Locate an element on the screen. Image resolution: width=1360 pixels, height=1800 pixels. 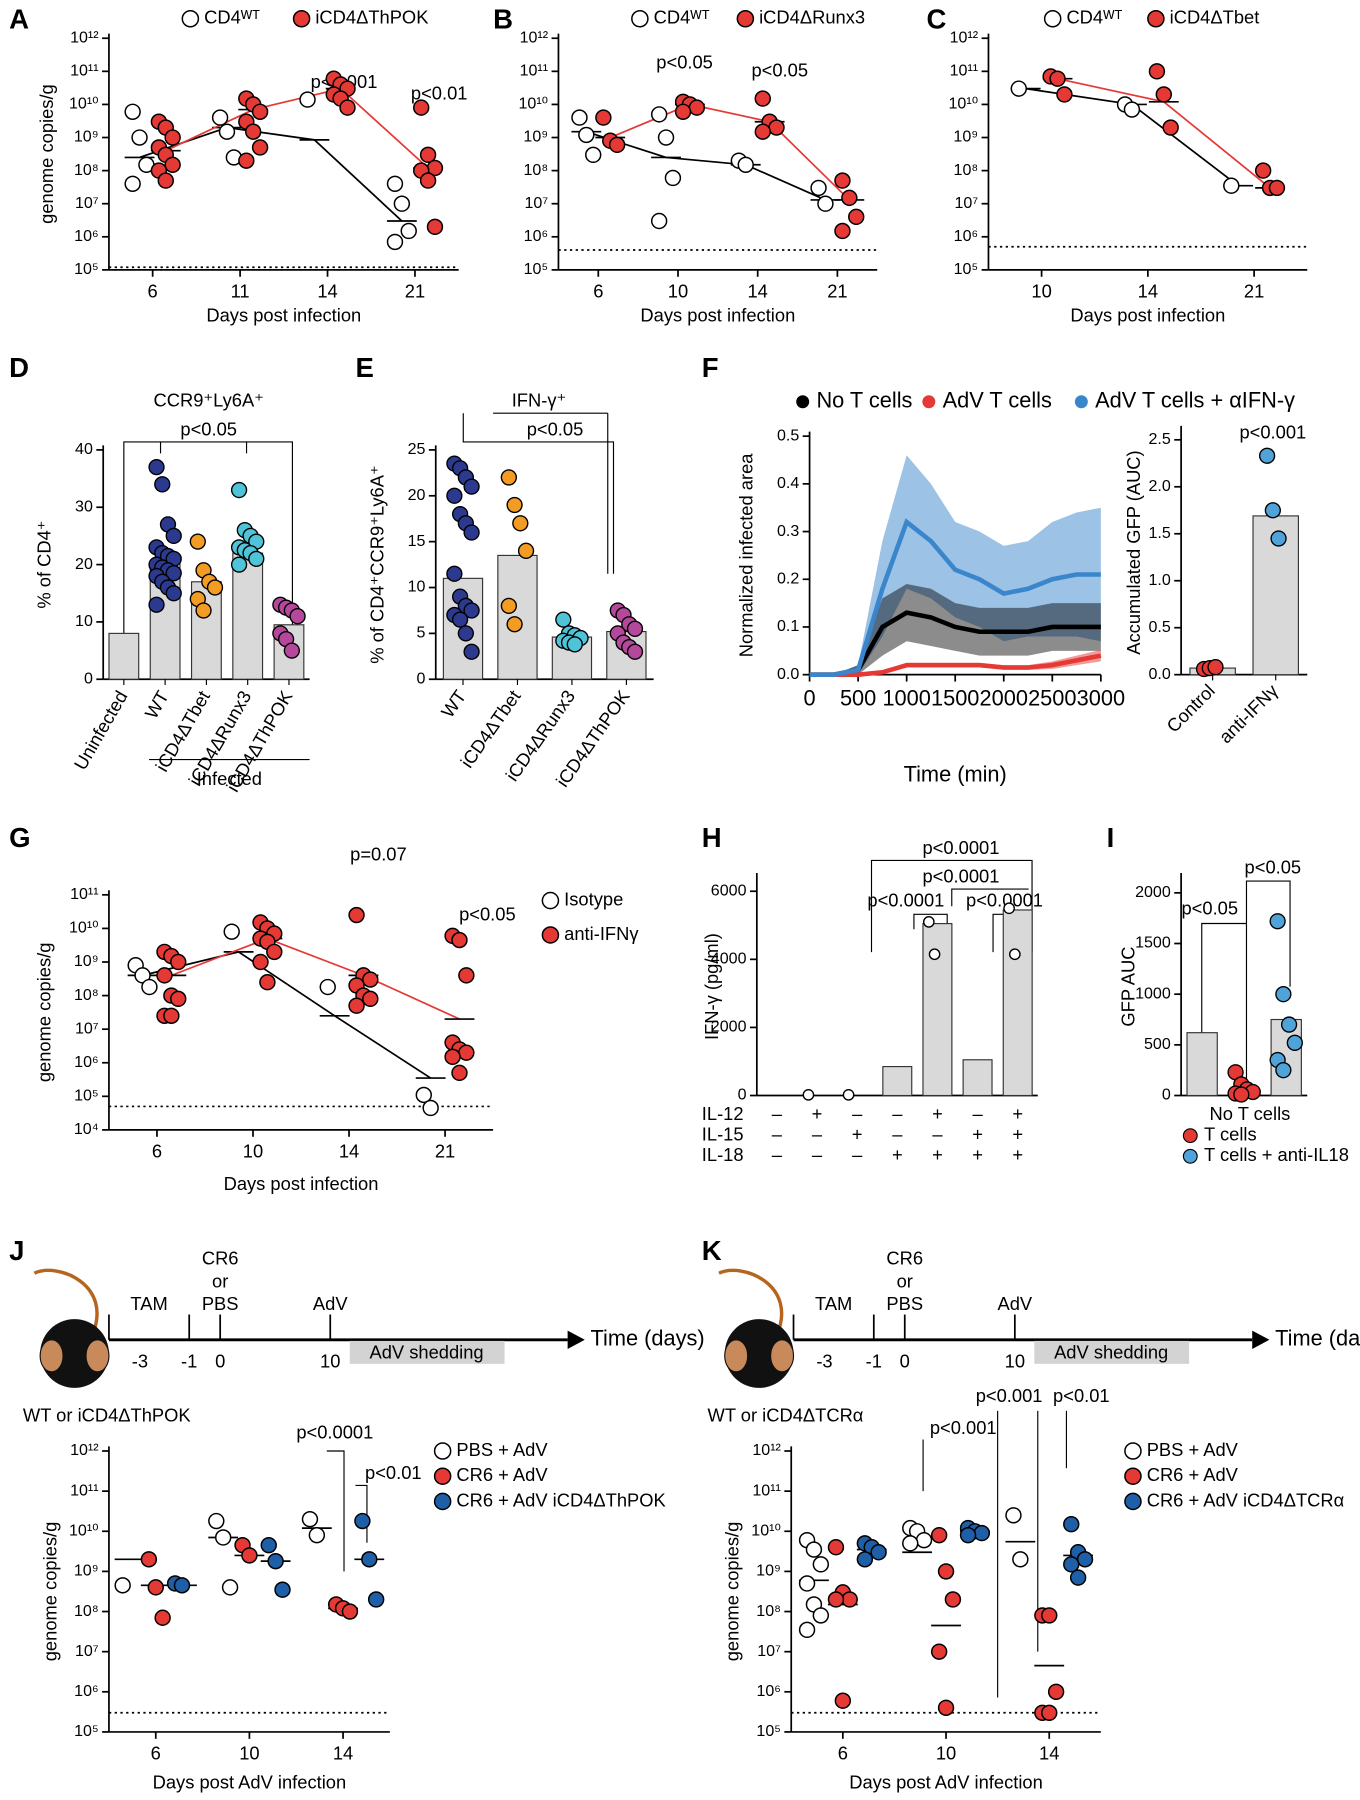
legend-label: CR6 + AdV is located at coordinates (502, 1474).